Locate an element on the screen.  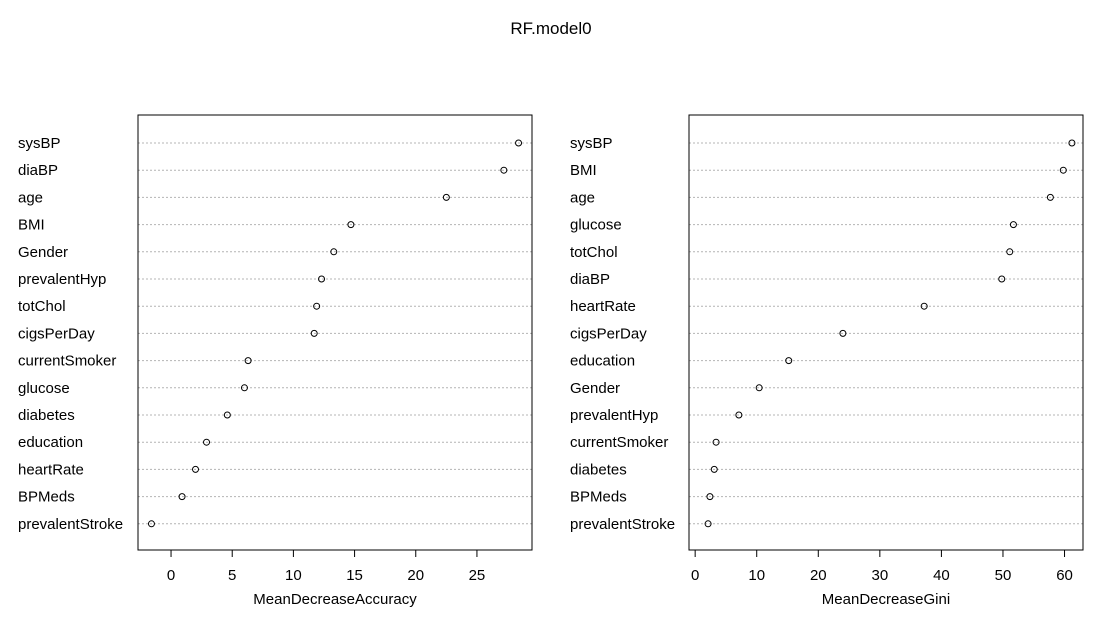
x-tick-label: 50 is located at coordinates (1003, 575).